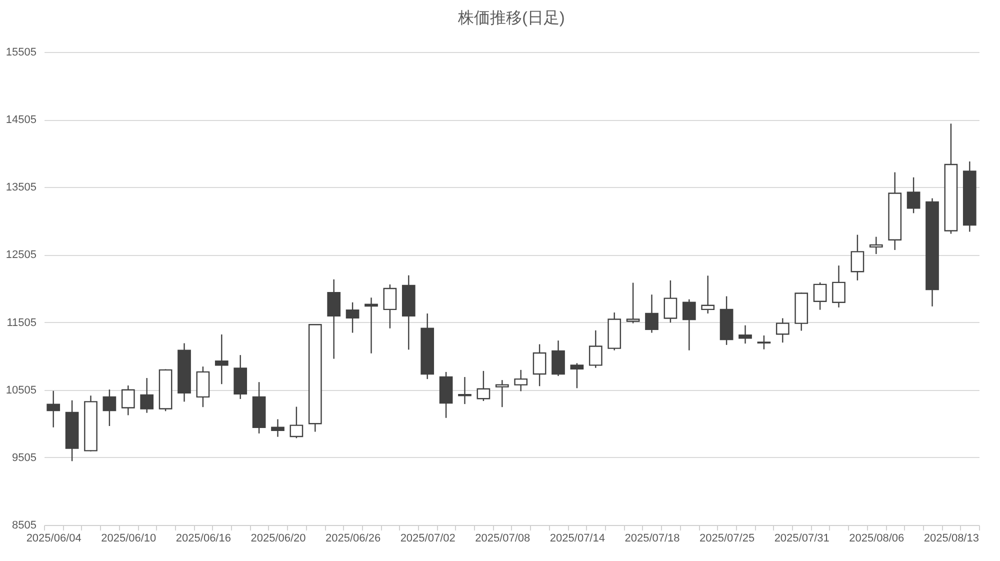 The image size is (1000, 561). What do you see at coordinates (577, 538) in the screenshot?
I see `x-tick-label: 2025/07/14` at bounding box center [577, 538].